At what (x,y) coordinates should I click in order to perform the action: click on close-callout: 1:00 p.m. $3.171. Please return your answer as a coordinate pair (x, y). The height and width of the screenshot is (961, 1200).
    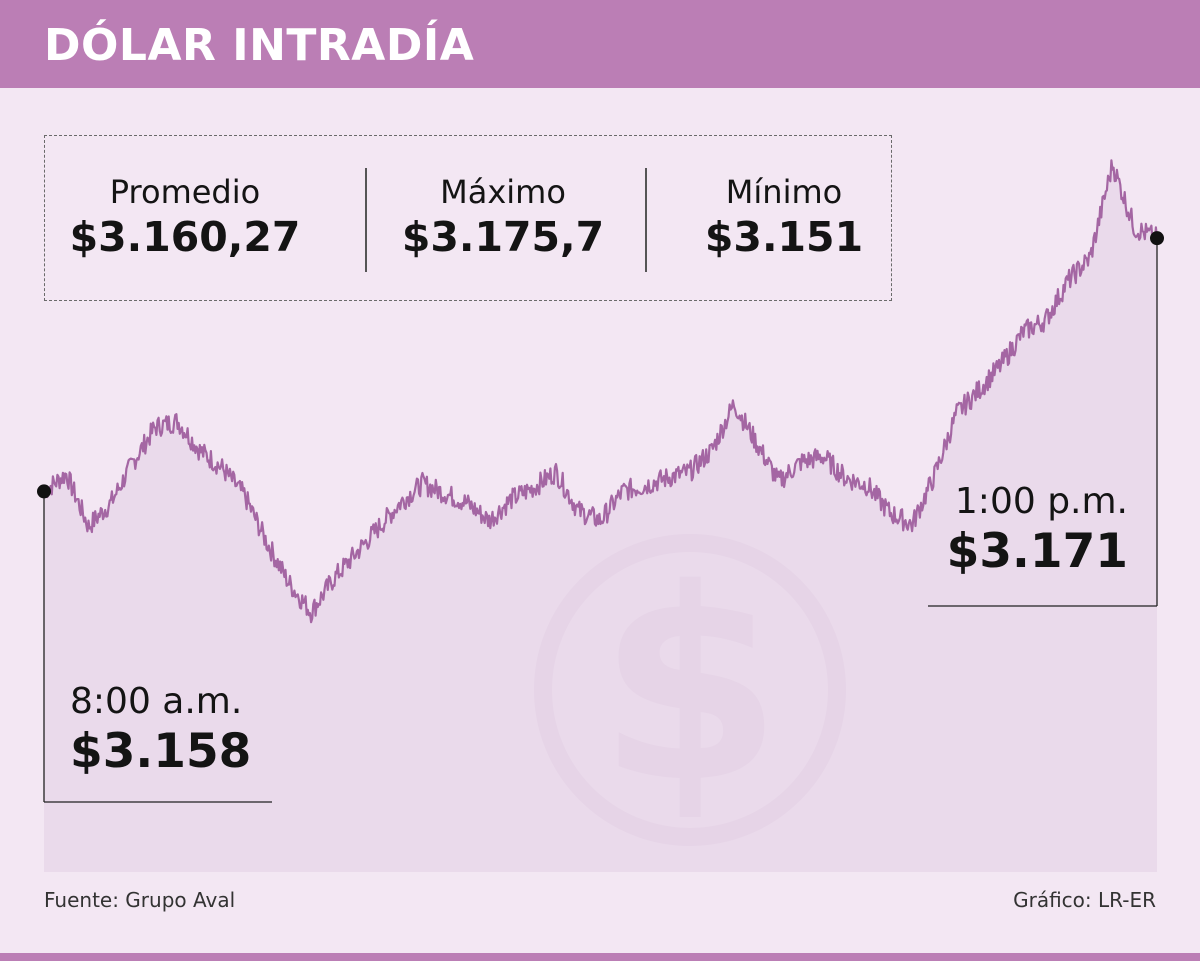
    Looking at the image, I should click on (1037, 530).